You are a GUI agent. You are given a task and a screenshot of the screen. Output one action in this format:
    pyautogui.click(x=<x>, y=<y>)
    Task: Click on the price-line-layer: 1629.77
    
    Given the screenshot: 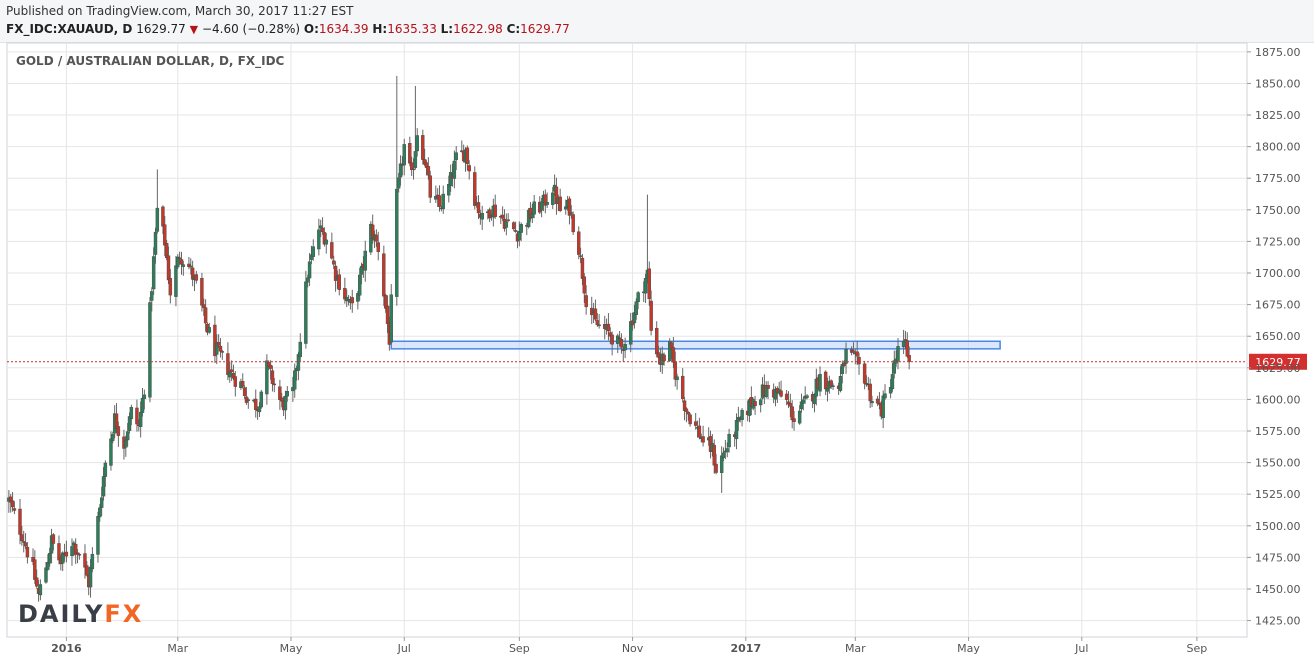 What is the action you would take?
    pyautogui.click(x=657, y=361)
    